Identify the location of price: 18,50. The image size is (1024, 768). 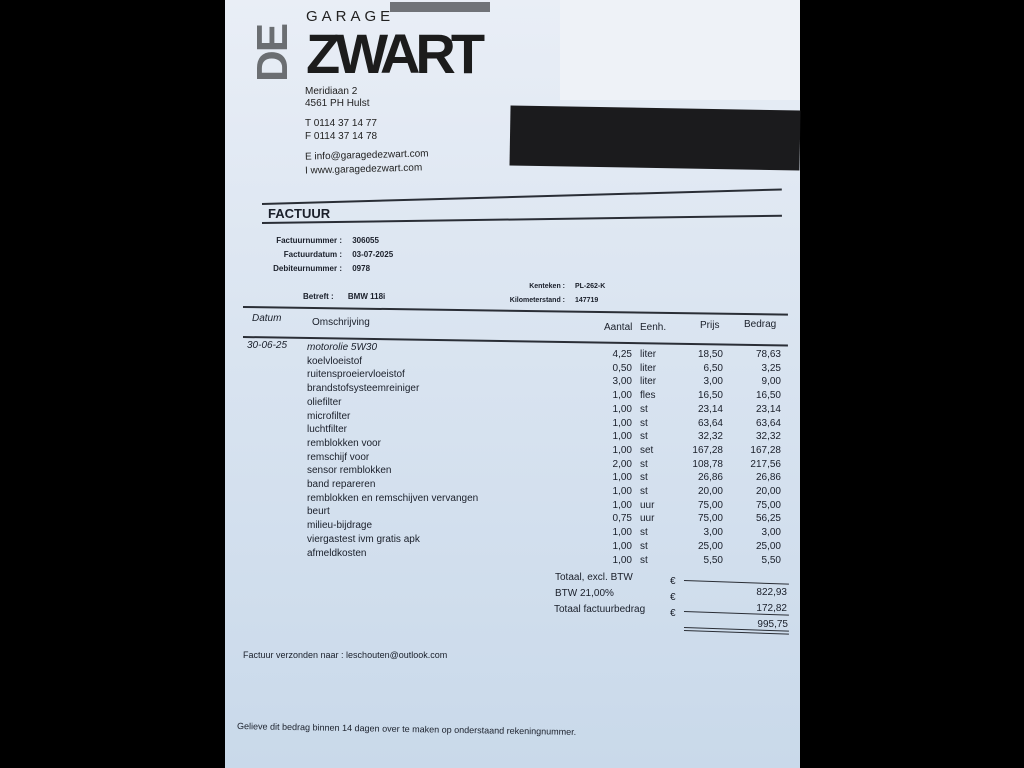
(710, 354).